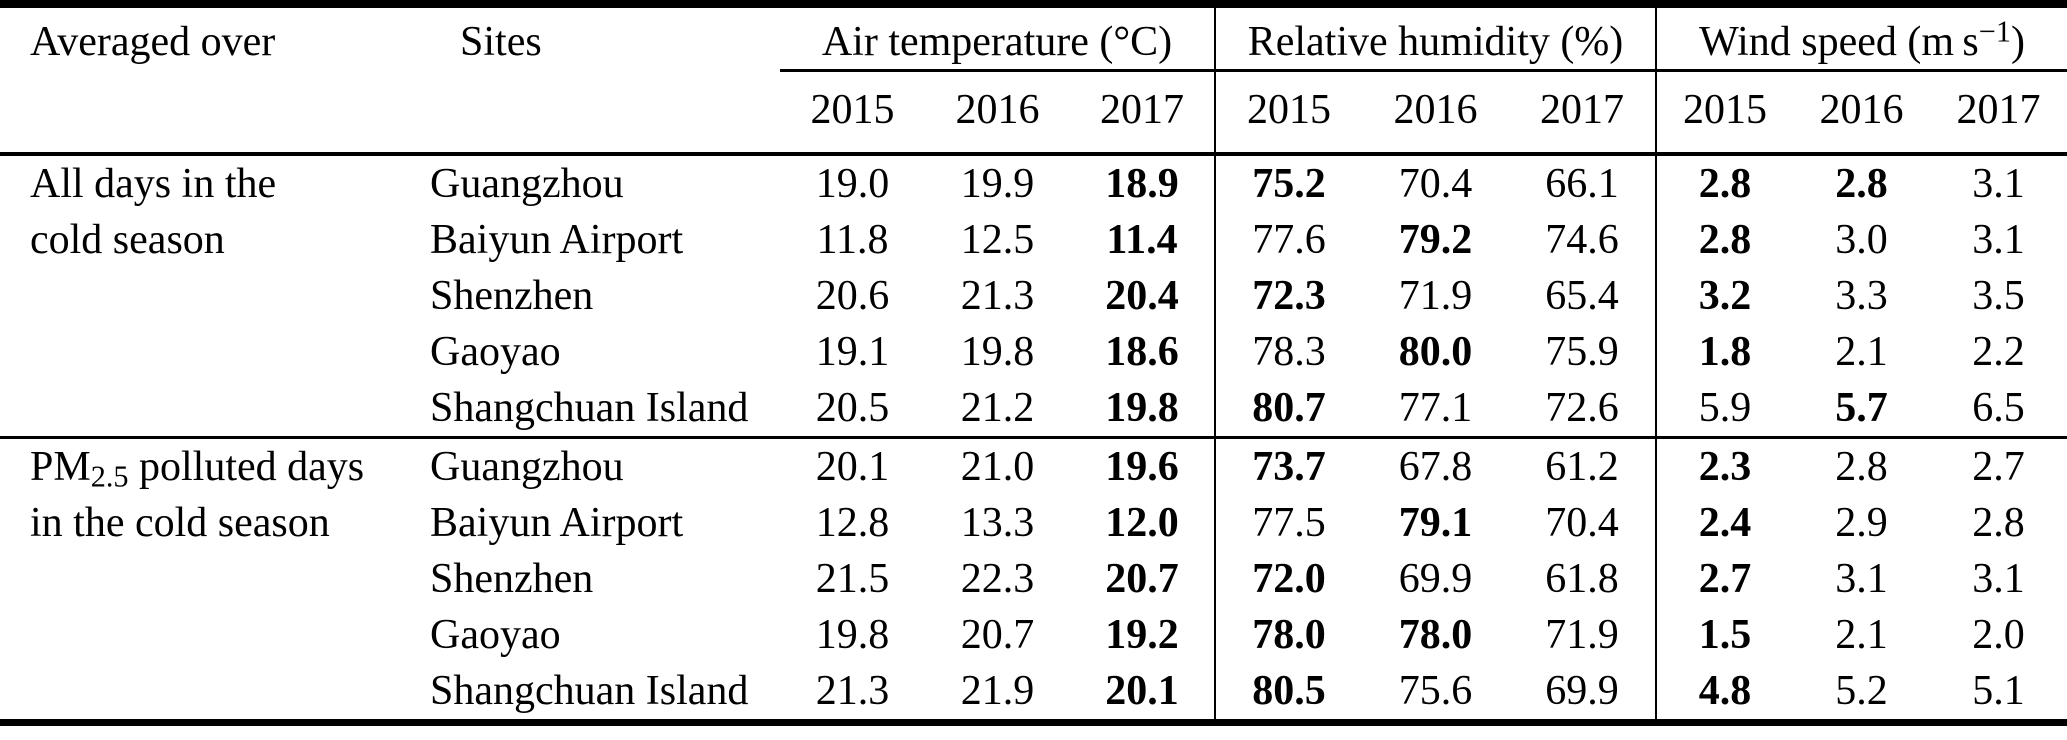  I want to click on value-cell: 77.1, so click(1435, 409).